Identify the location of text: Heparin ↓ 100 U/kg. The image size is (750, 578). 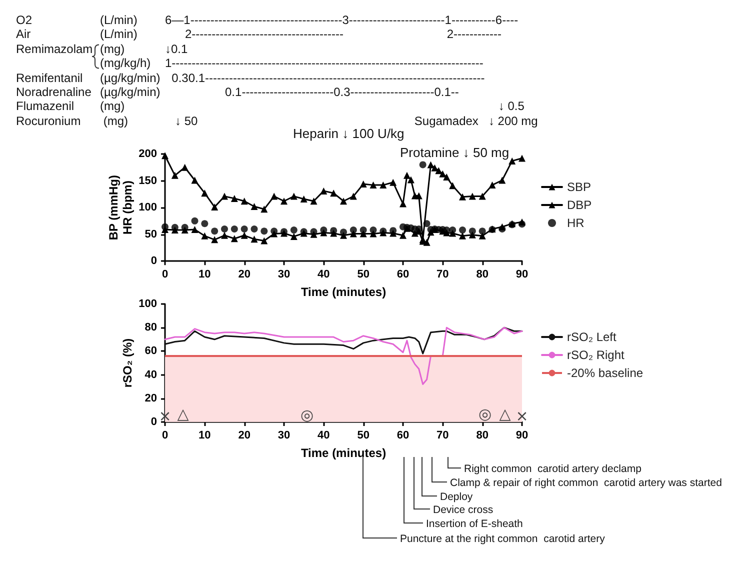
(348, 133).